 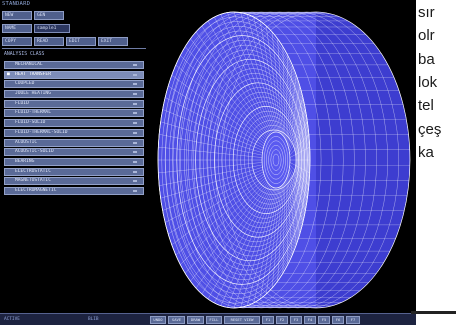 What do you see at coordinates (16, 4) in the screenshot?
I see `panel-title: STANDARD` at bounding box center [16, 4].